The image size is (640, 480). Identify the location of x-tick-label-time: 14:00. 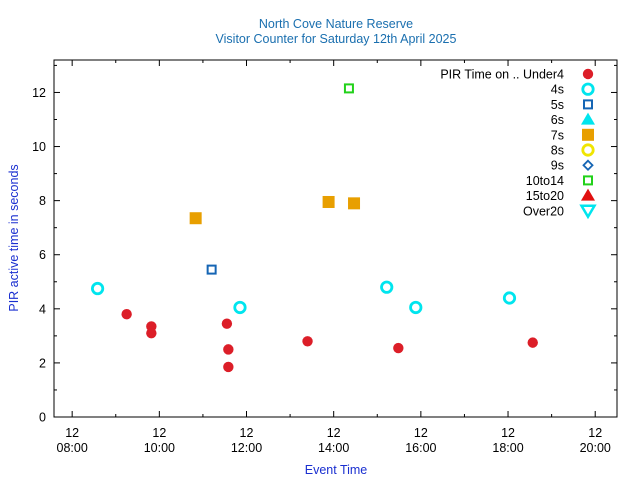
(333, 448).